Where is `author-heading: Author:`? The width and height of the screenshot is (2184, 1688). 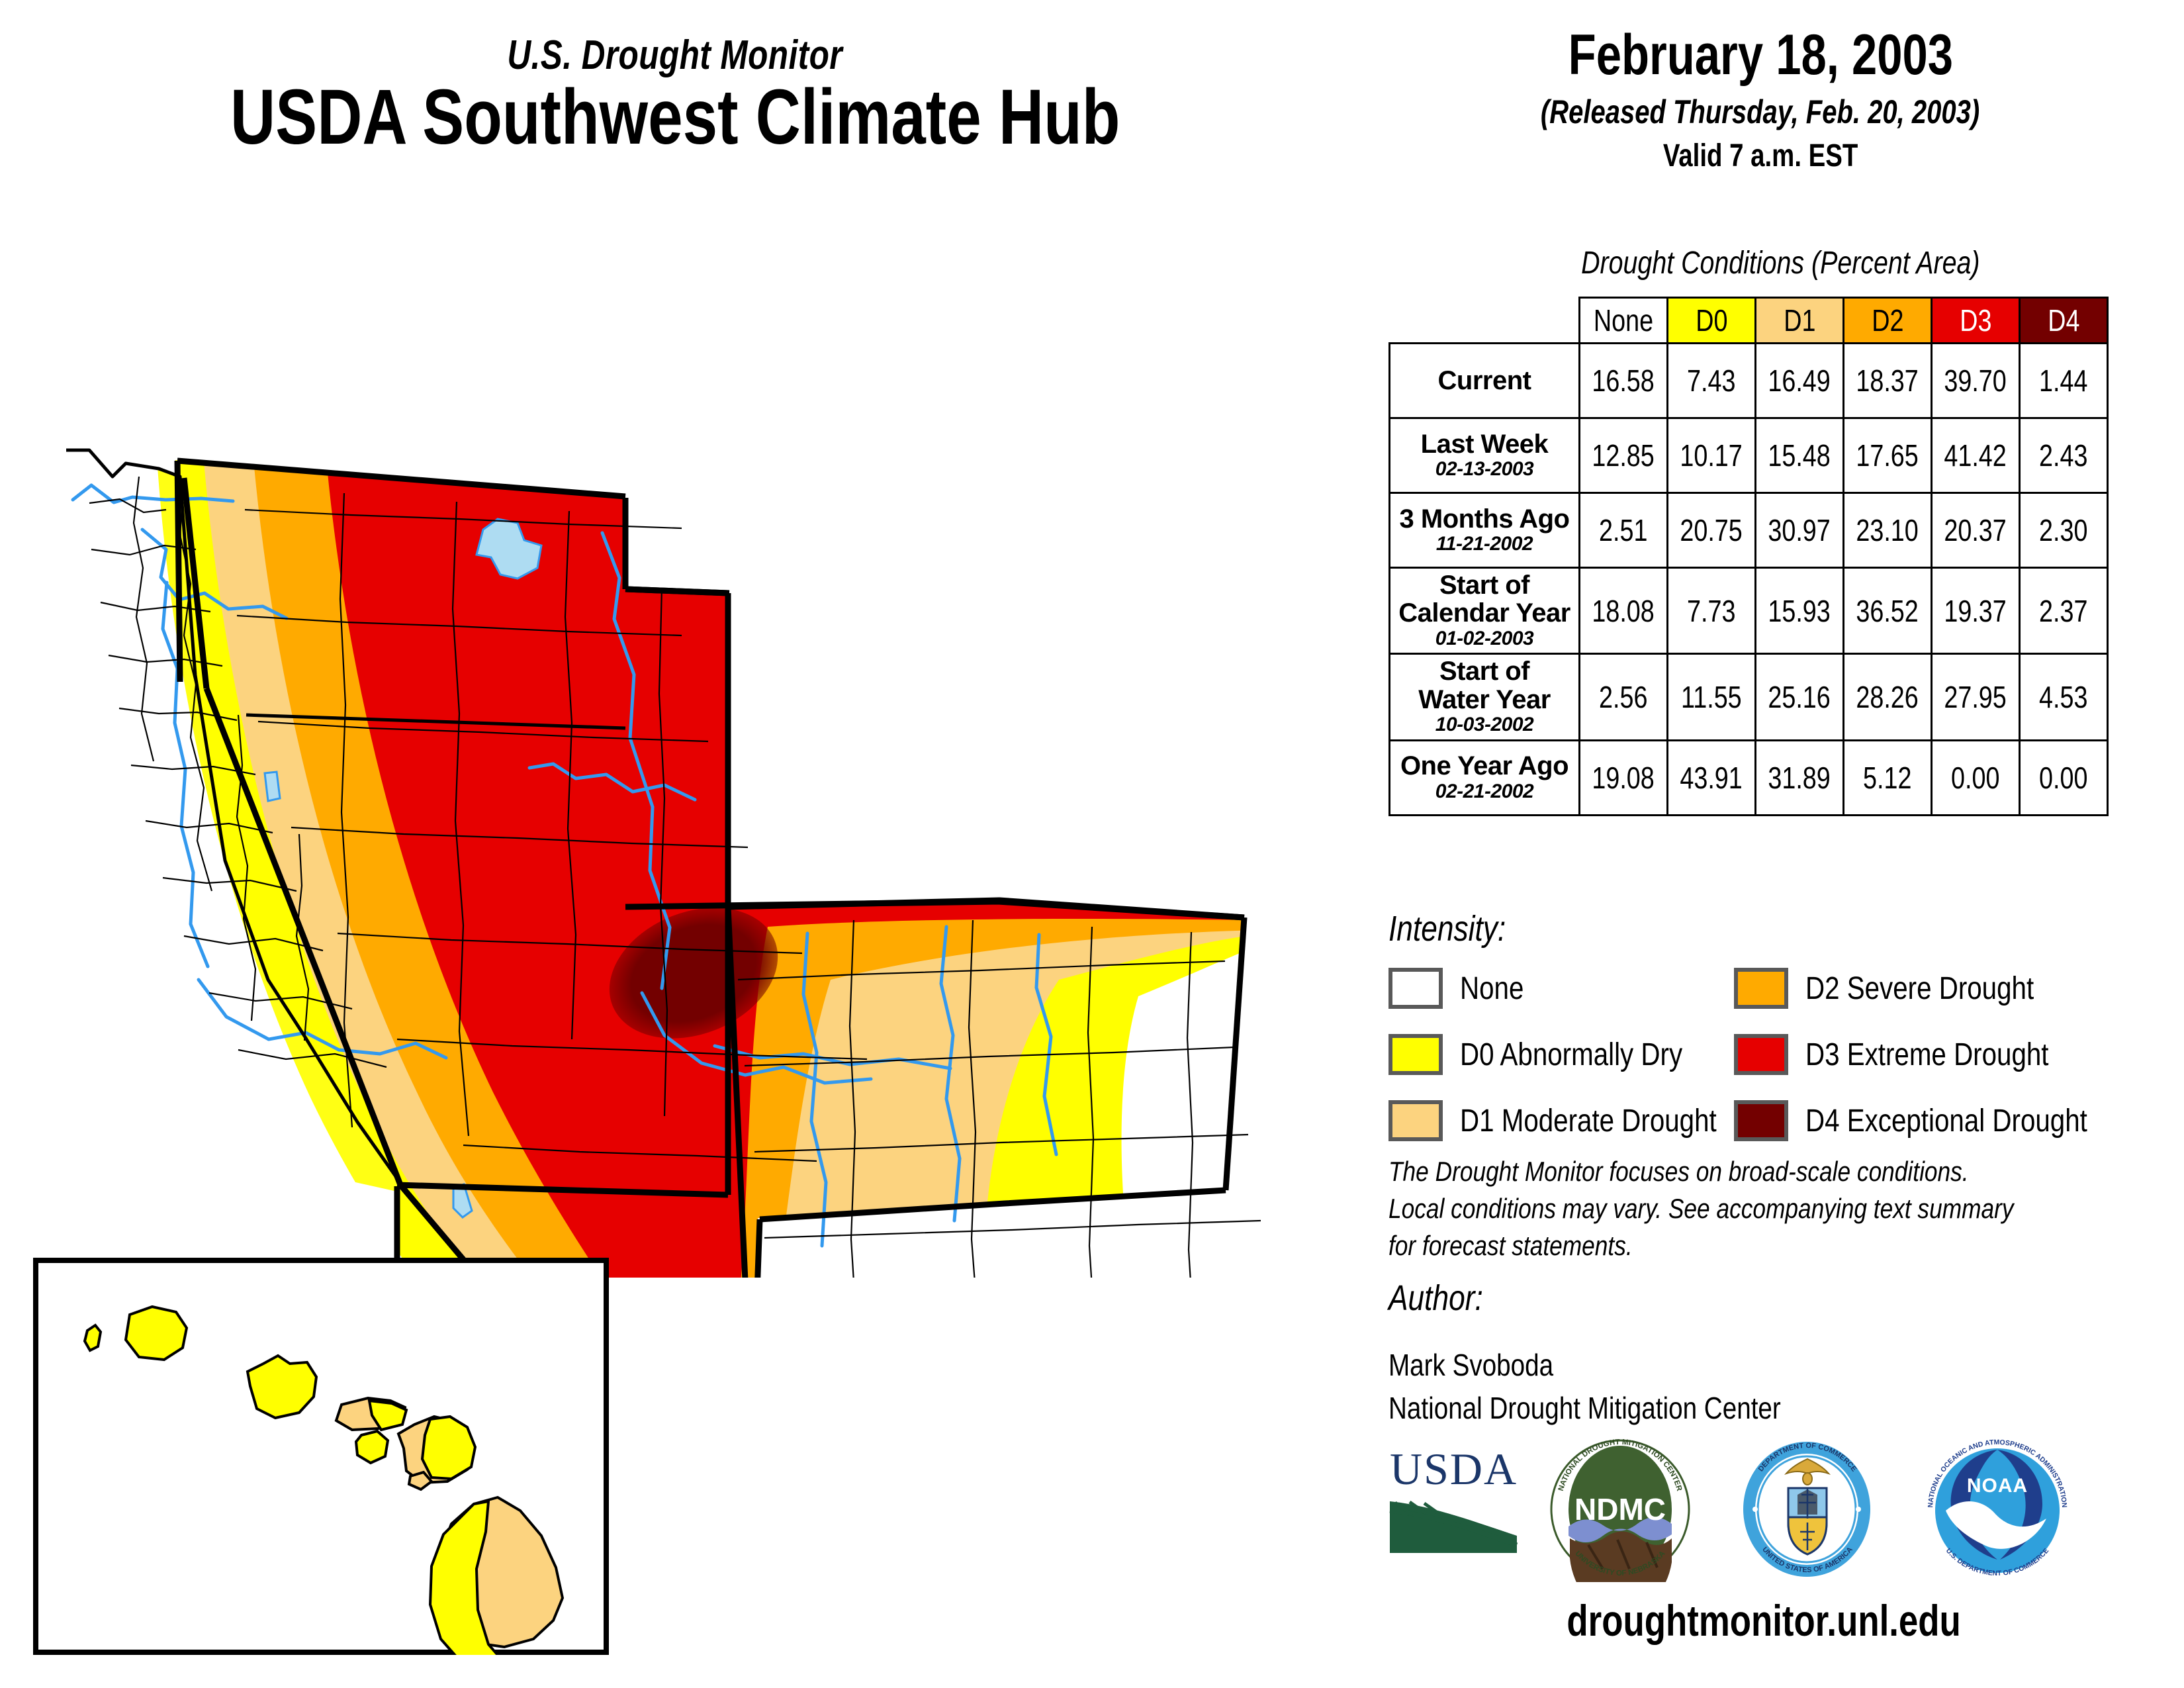
author-heading: Author: is located at coordinates (1436, 1298).